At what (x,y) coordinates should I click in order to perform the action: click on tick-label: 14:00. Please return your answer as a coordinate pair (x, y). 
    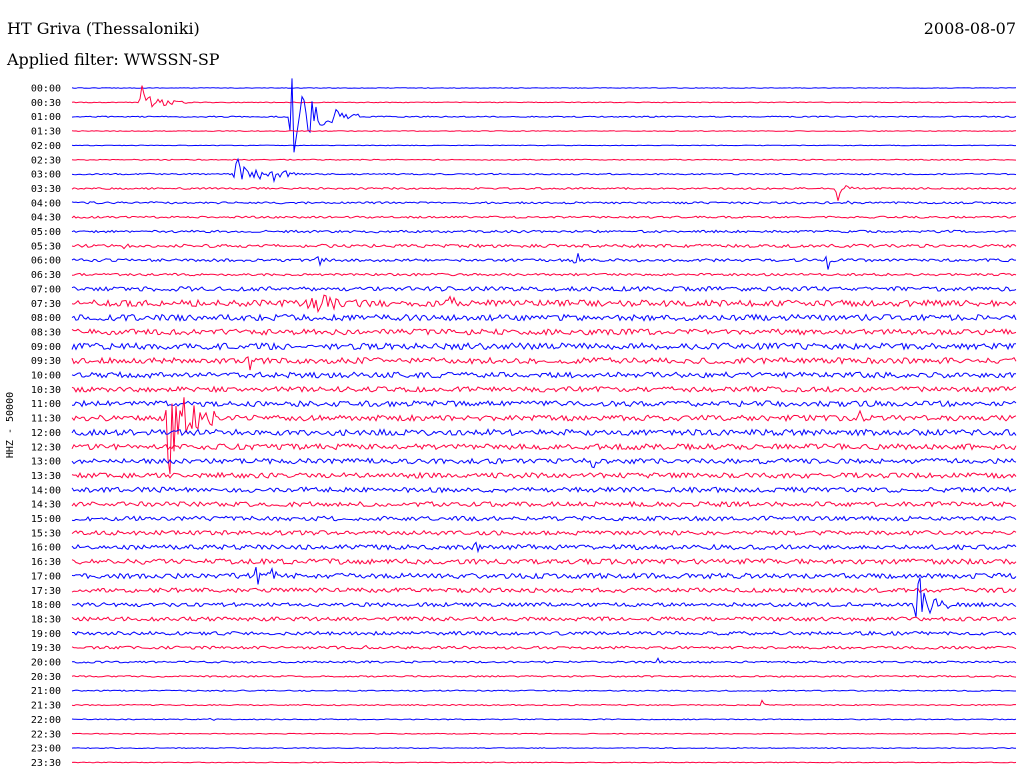
    Looking at the image, I should click on (46, 490).